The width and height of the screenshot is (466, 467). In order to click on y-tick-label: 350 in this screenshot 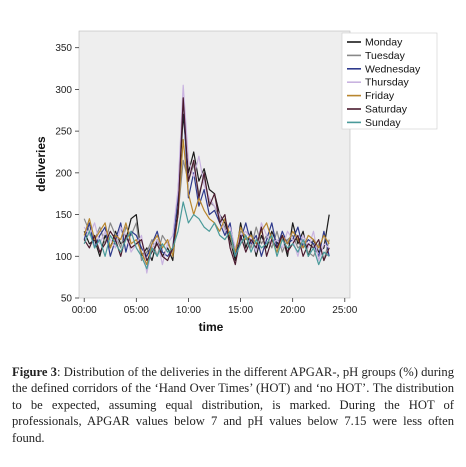, I will do `click(63, 48)`.